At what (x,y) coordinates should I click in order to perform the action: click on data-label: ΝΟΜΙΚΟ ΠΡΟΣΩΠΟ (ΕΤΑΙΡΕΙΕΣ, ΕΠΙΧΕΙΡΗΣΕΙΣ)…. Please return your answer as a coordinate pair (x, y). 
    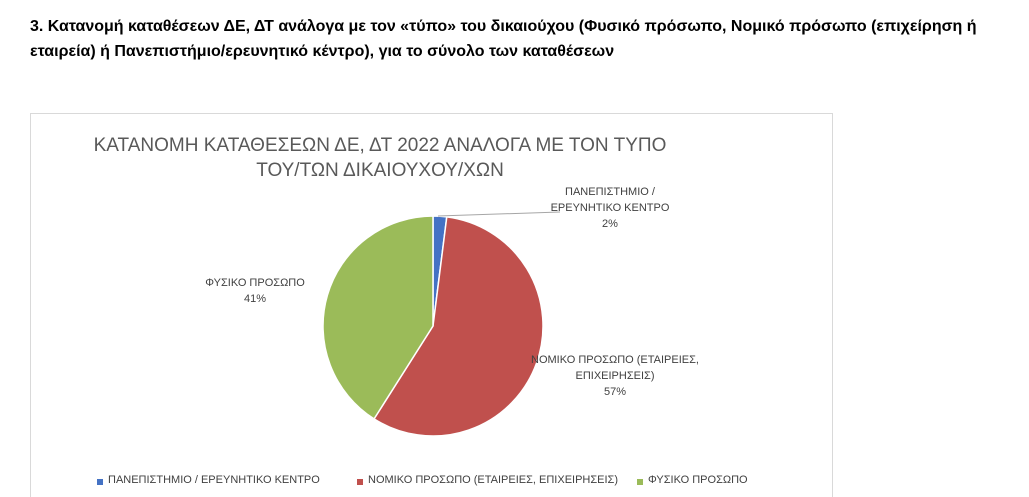
    Looking at the image, I should click on (615, 376).